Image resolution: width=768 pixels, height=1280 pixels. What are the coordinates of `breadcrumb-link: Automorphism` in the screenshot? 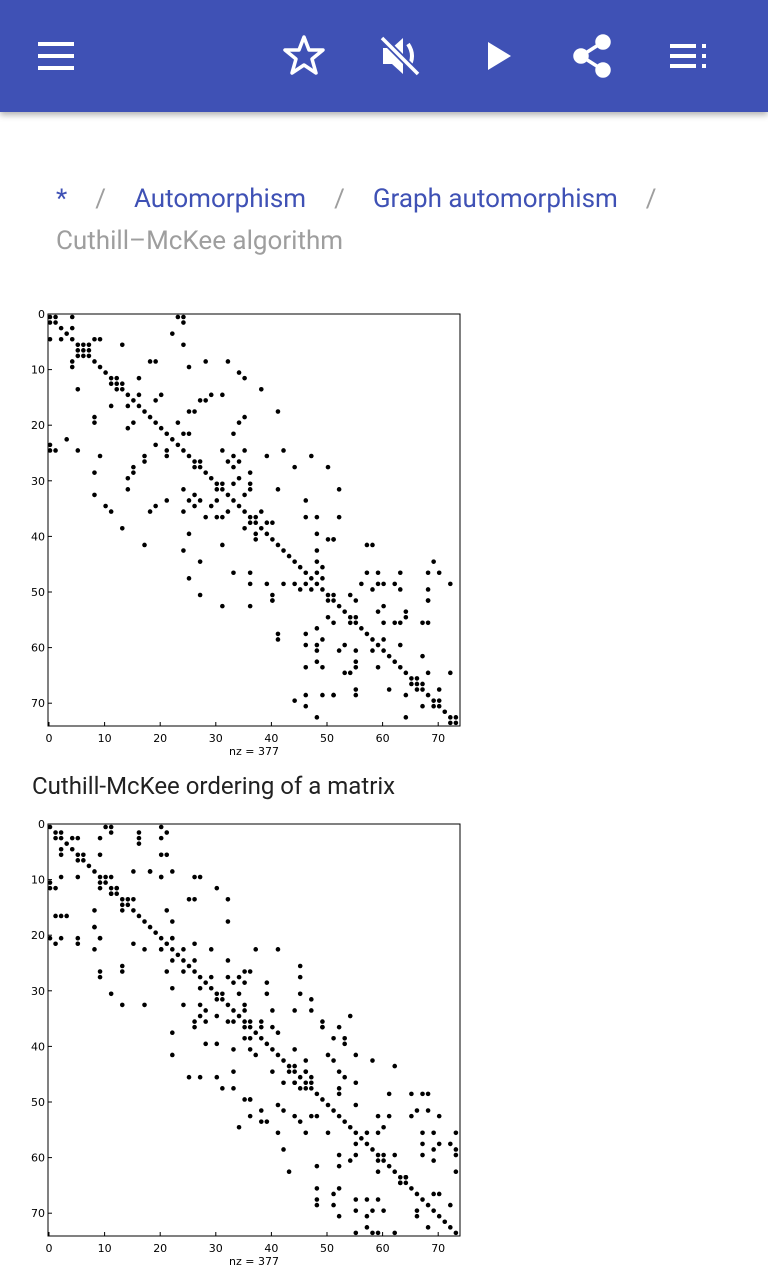 It's located at (220, 199).